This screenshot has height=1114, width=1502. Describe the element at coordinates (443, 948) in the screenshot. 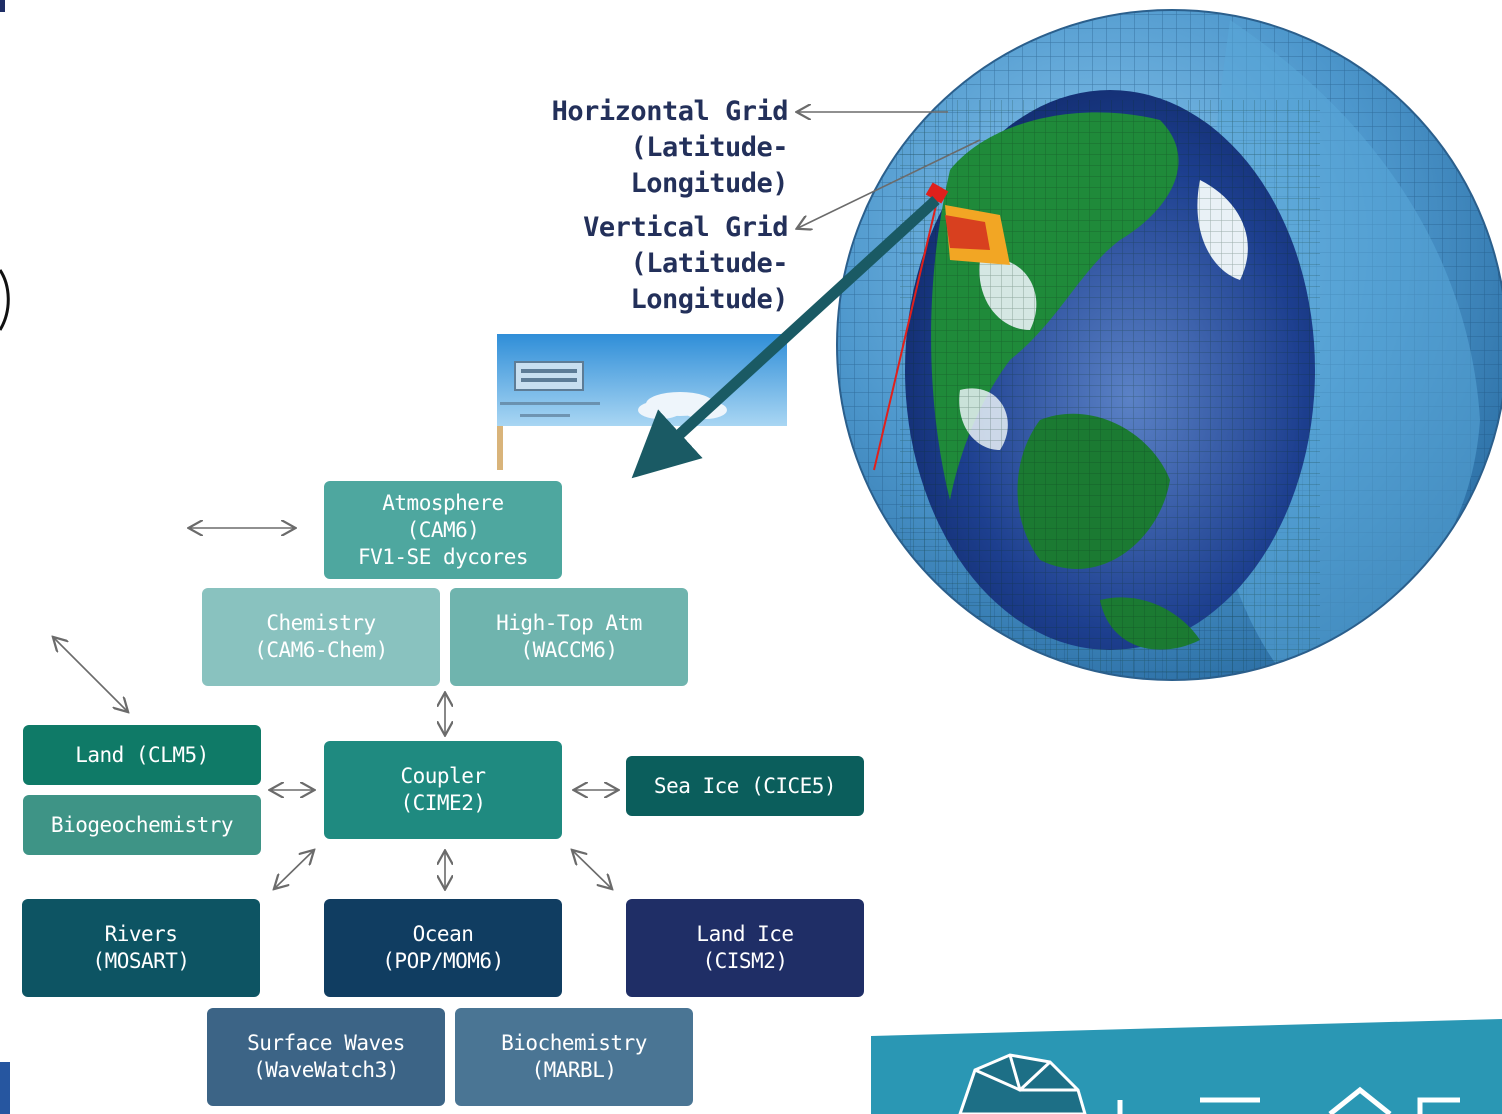

I see `ocean-box: Ocean (POP/MOM6)` at that location.